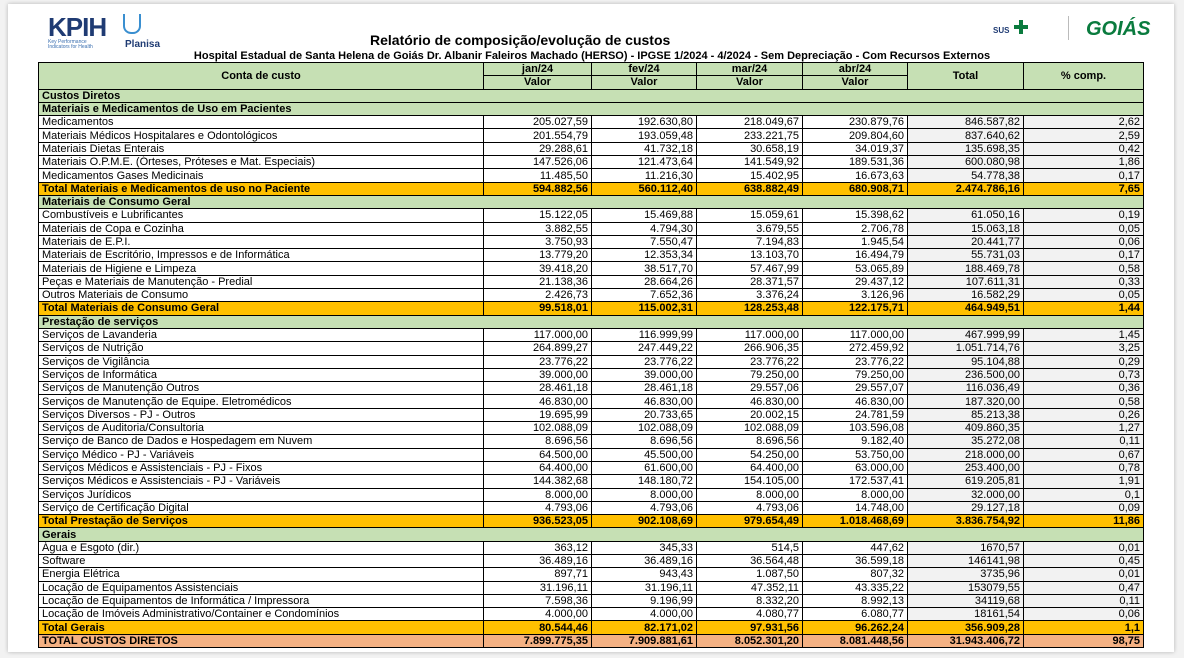 The image size is (1184, 658). I want to click on value-cell: 63.000,00, so click(855, 468).